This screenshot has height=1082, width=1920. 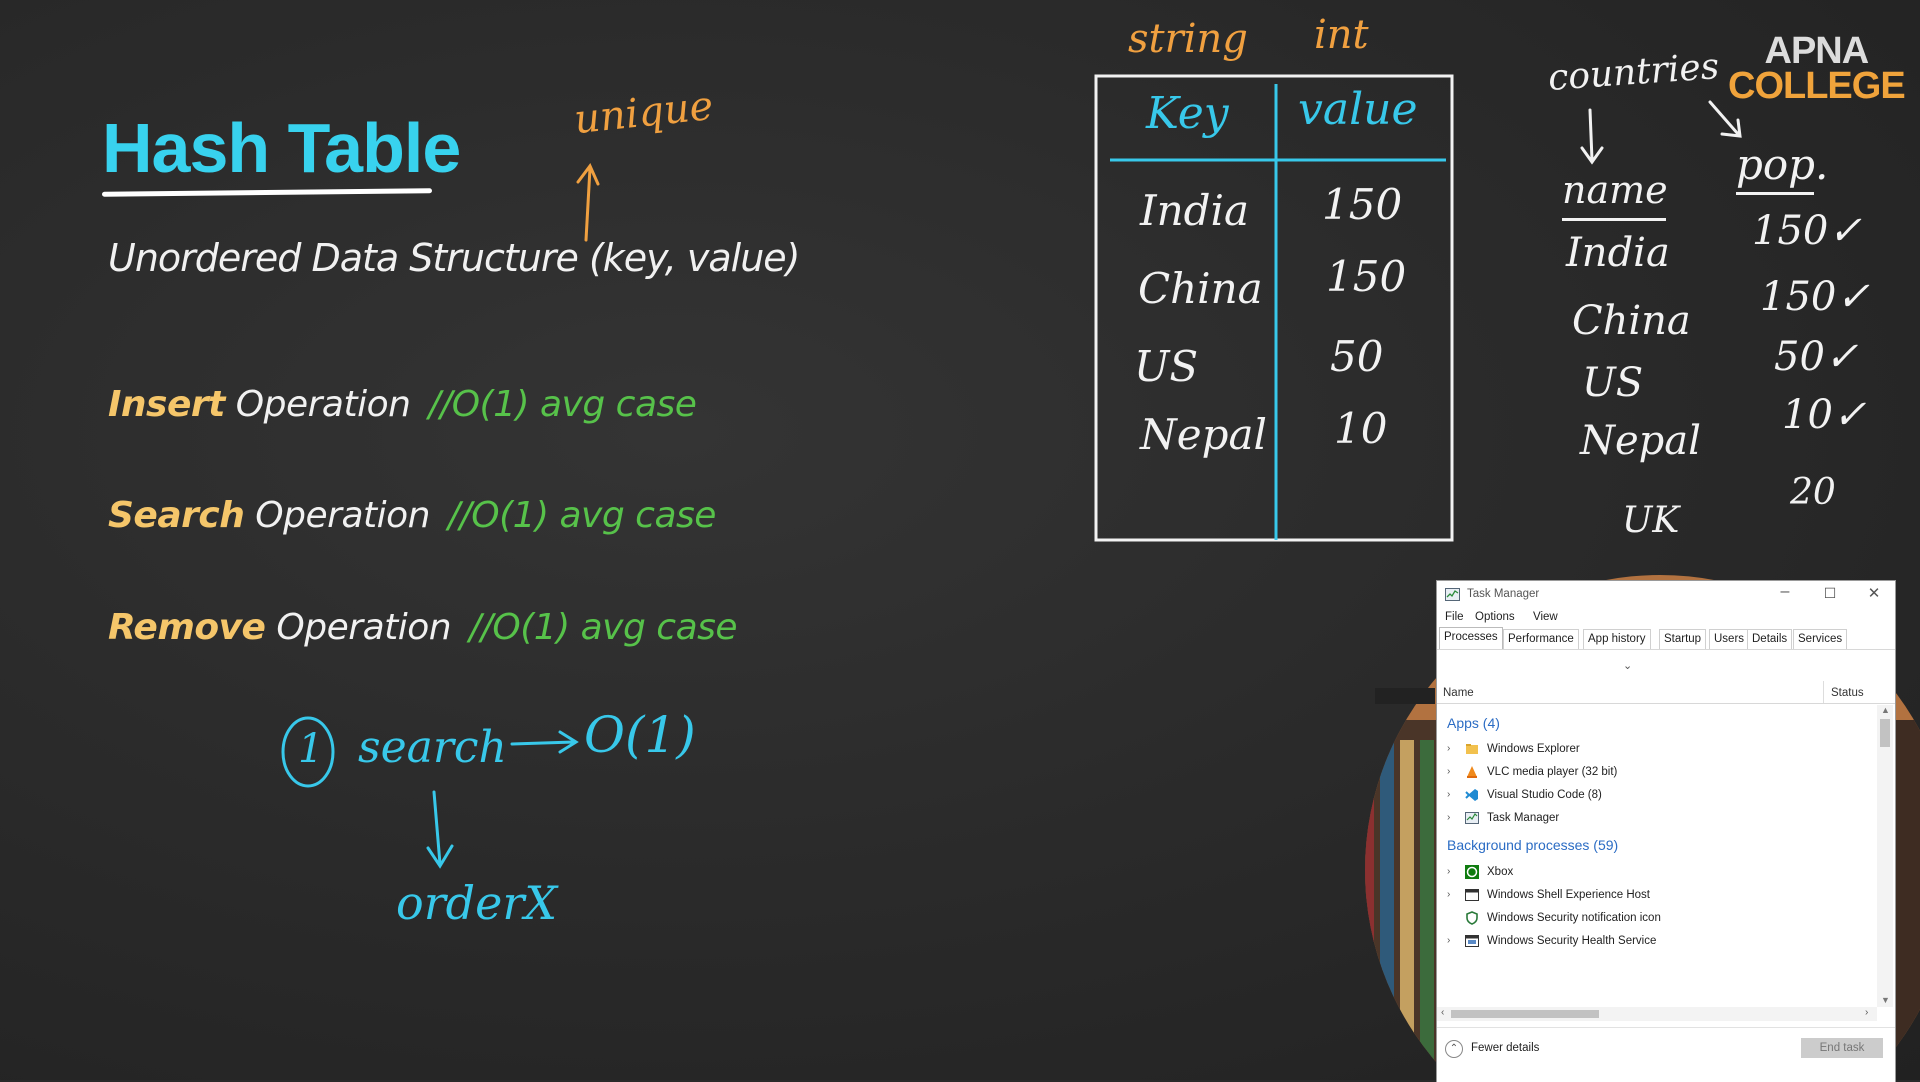 I want to click on population-value: 10✓, so click(x=1824, y=415).